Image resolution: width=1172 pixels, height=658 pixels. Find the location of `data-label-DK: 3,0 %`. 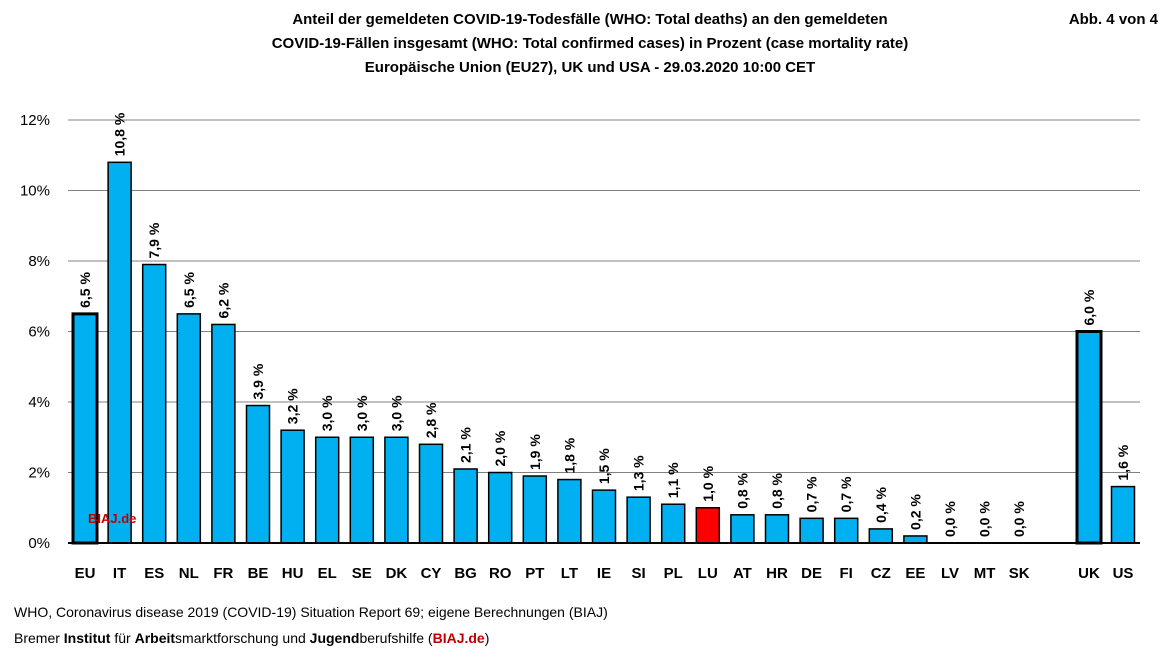

data-label-DK: 3,0 % is located at coordinates (396, 413).